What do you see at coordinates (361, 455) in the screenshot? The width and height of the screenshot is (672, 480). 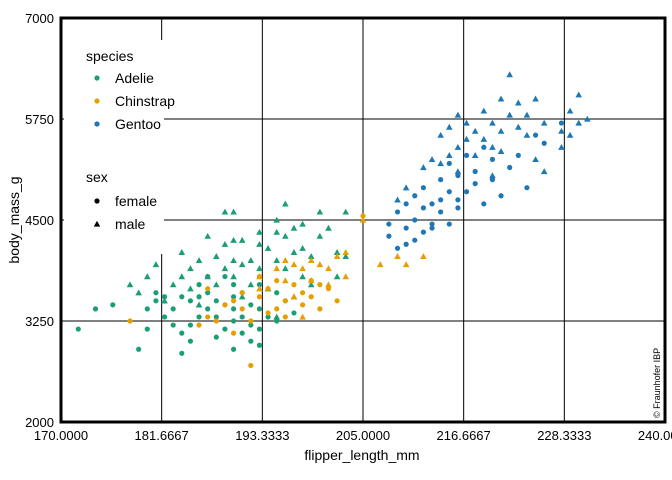 I see `x-axis-title: flipper_length_mm` at bounding box center [361, 455].